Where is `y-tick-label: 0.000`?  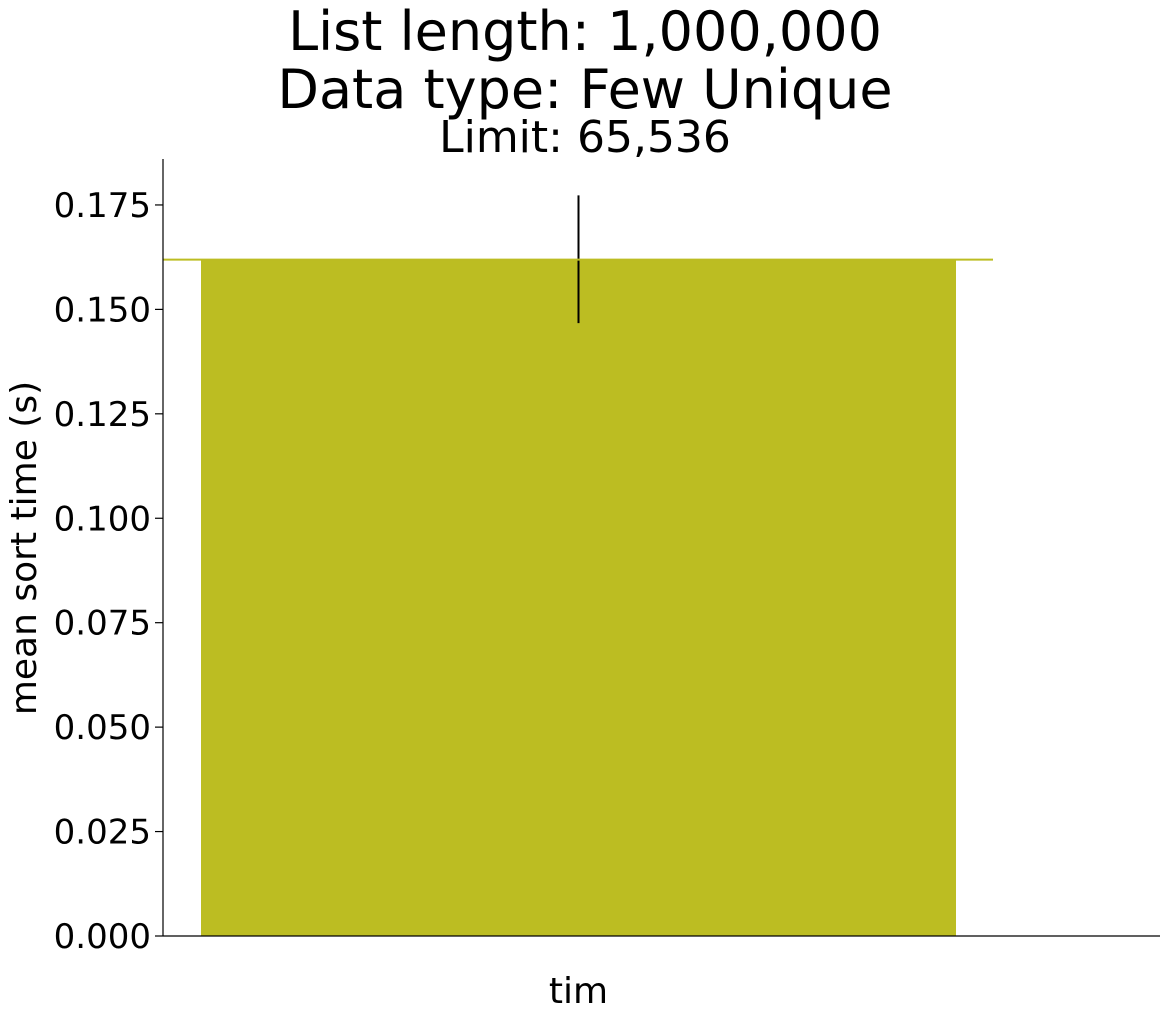 y-tick-label: 0.000 is located at coordinates (102, 937).